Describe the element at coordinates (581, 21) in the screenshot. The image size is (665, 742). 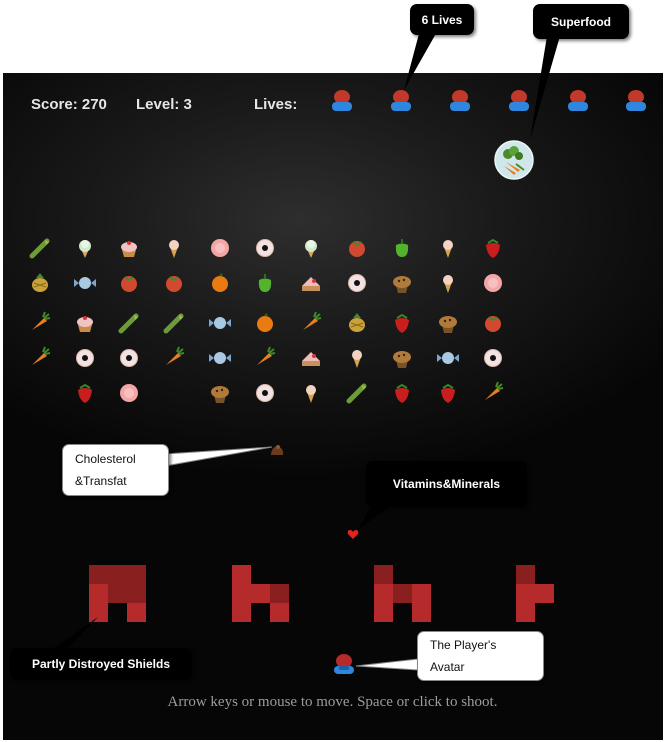
I see `superfood-callout-label: Superfood` at that location.